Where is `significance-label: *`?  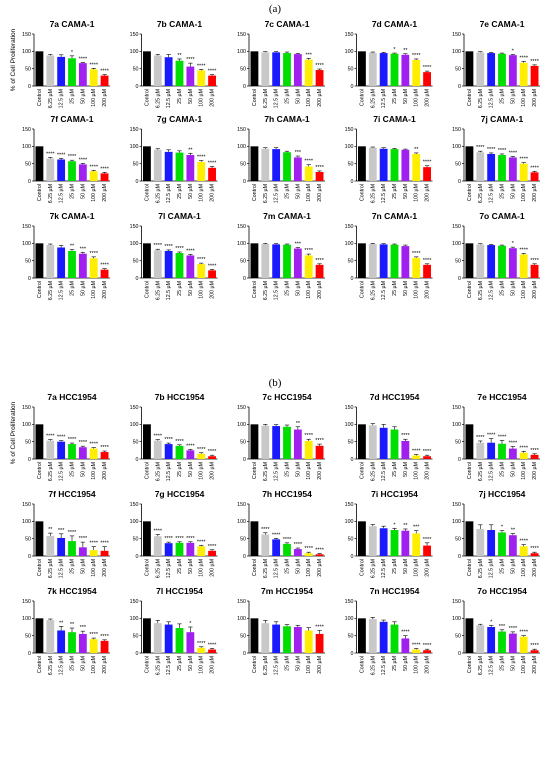 significance-label: * is located at coordinates (190, 624).